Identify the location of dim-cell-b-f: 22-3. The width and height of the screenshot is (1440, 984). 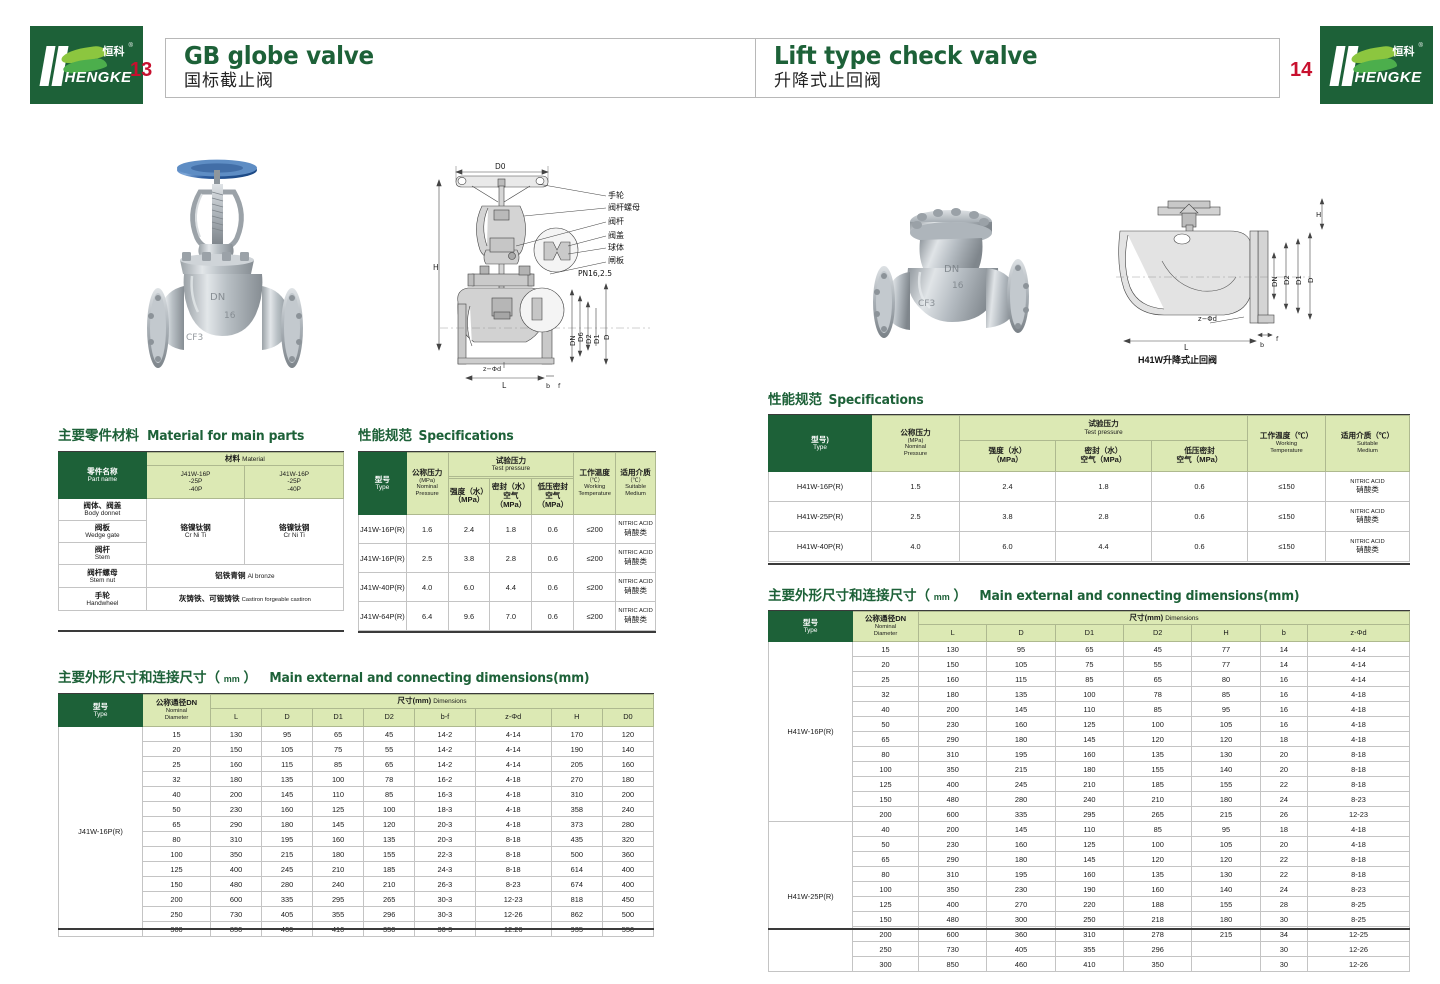
(445, 854).